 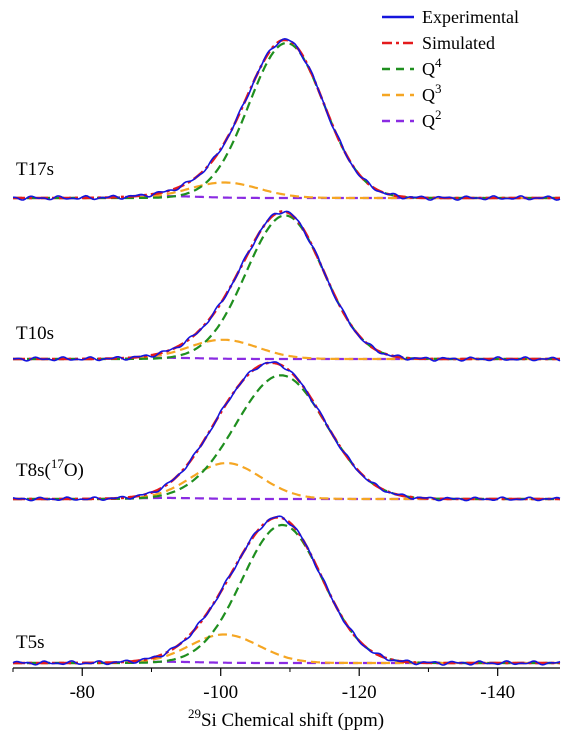 I want to click on panel-1-q3-curve, so click(x=286, y=349).